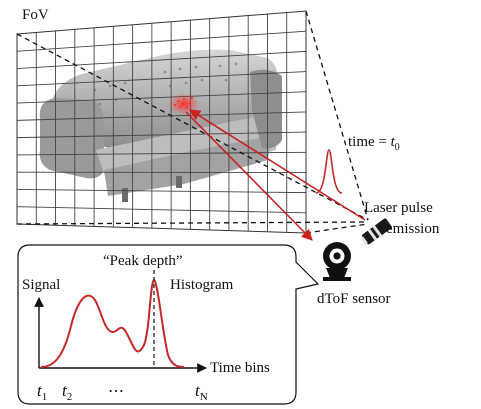 The image size is (481, 409). Describe the element at coordinates (67, 392) in the screenshot. I see `t2-label: t2` at that location.